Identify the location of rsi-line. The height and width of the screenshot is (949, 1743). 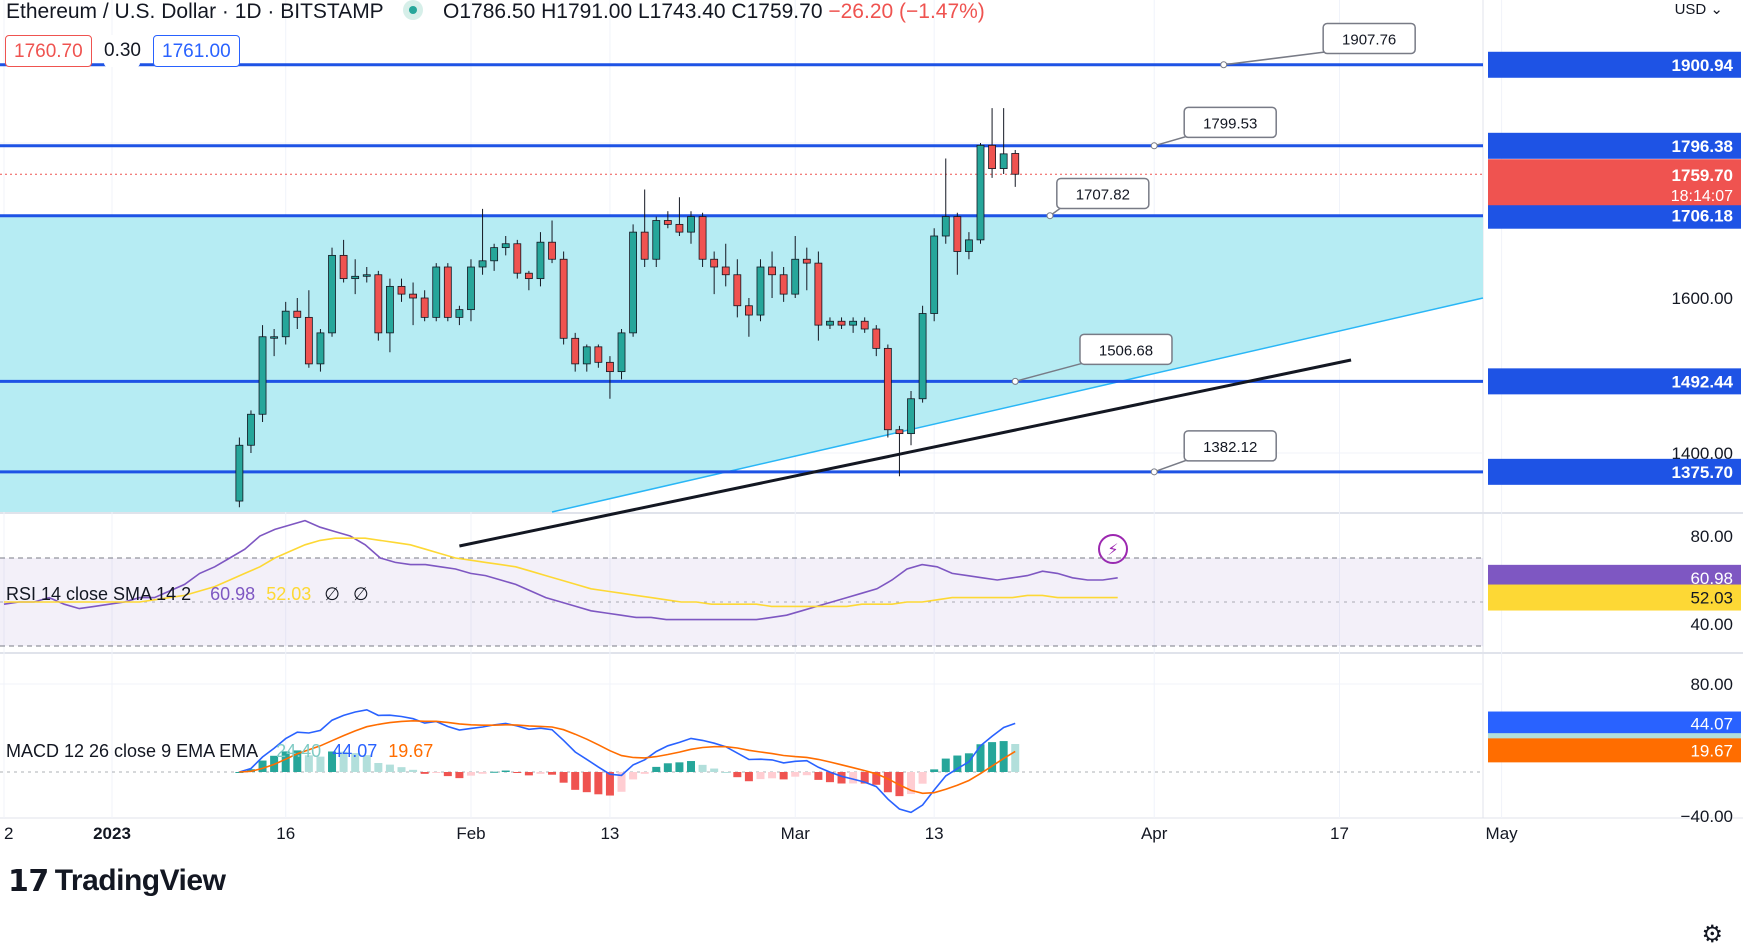
(560, 570).